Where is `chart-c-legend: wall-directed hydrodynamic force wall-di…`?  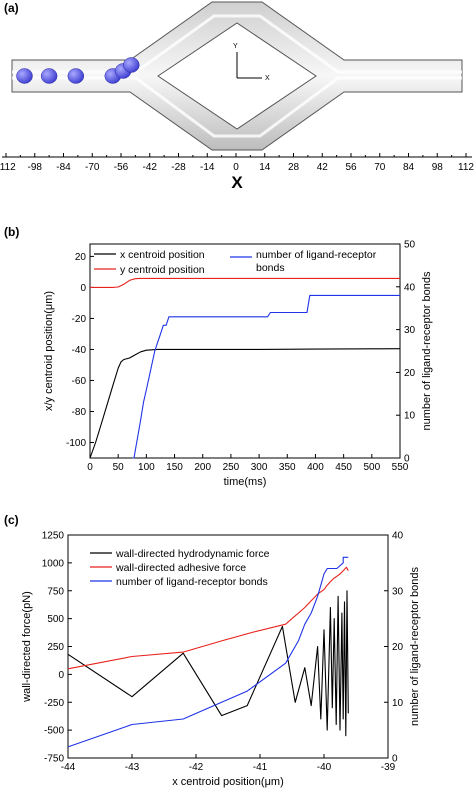
chart-c-legend: wall-directed hydrodynamic force wall-di… is located at coordinates (180, 568).